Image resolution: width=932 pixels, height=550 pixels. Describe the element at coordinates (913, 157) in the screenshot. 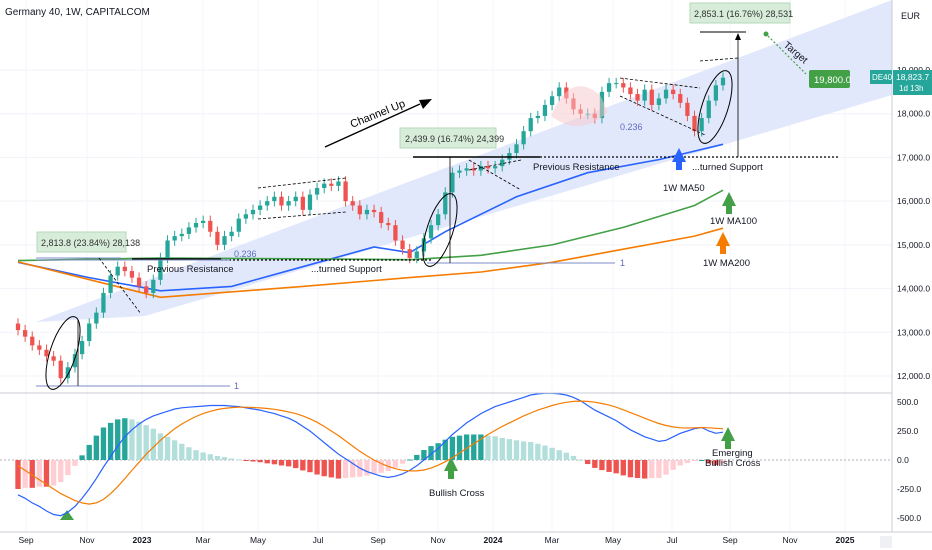

I see `y-tick-label: 17,000.0` at that location.